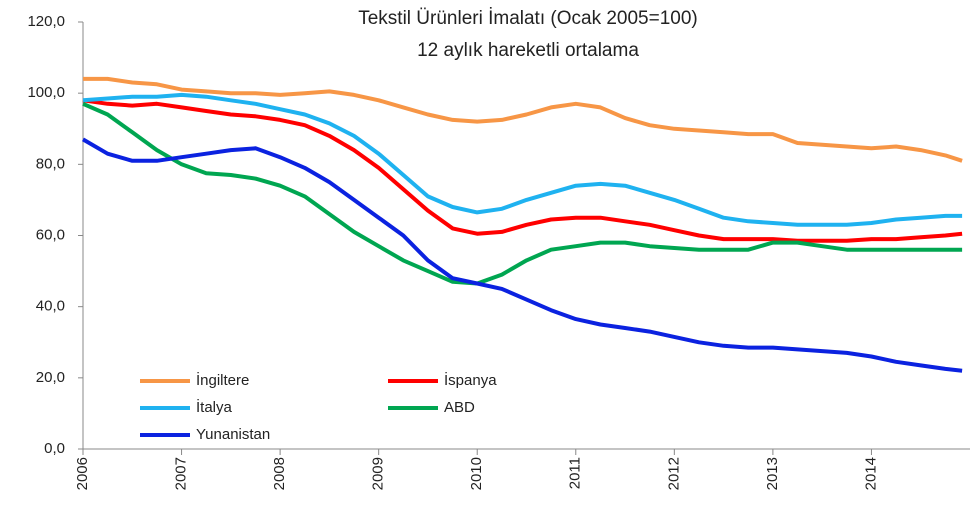 Image resolution: width=970 pixels, height=516 pixels. I want to click on legend-label: İspanya, so click(470, 380).